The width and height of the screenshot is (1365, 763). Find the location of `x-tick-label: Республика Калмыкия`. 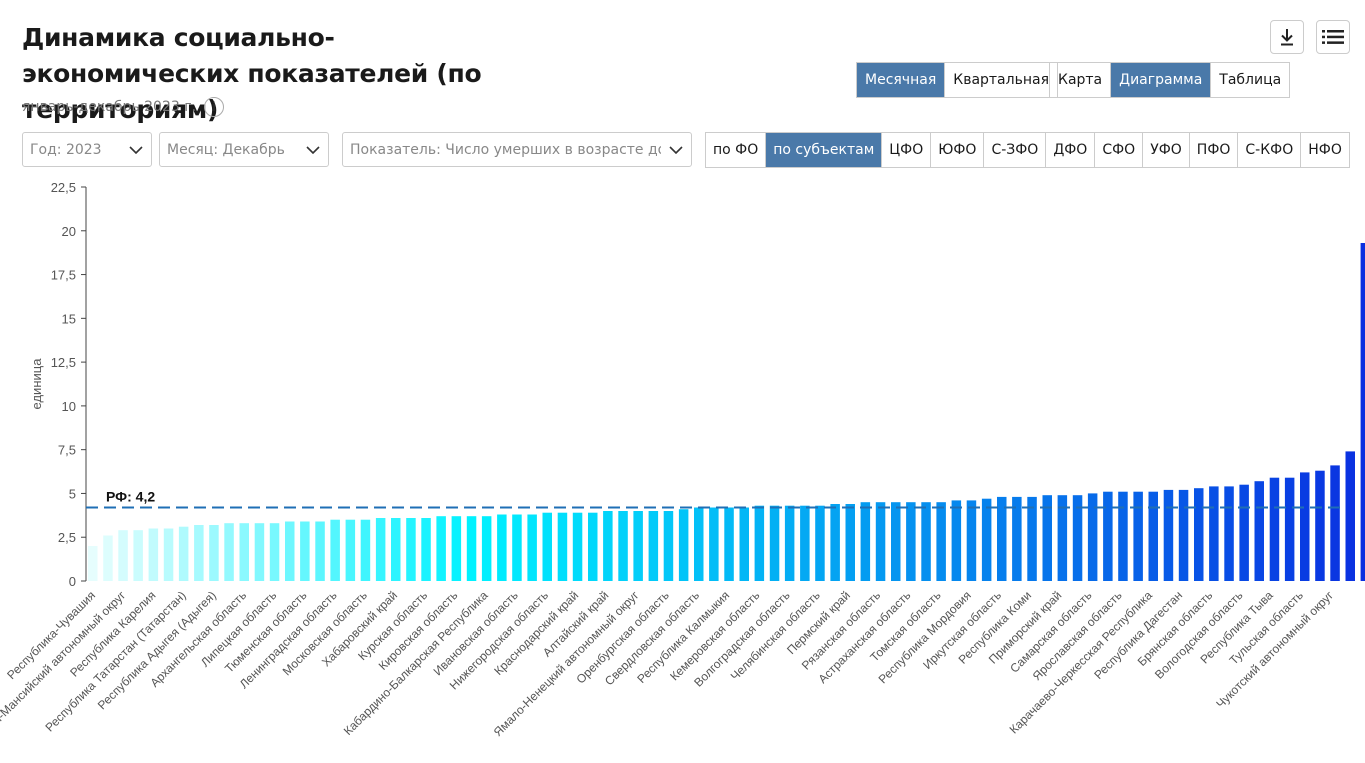

x-tick-label: Республика Калмыкия is located at coordinates (683, 637).